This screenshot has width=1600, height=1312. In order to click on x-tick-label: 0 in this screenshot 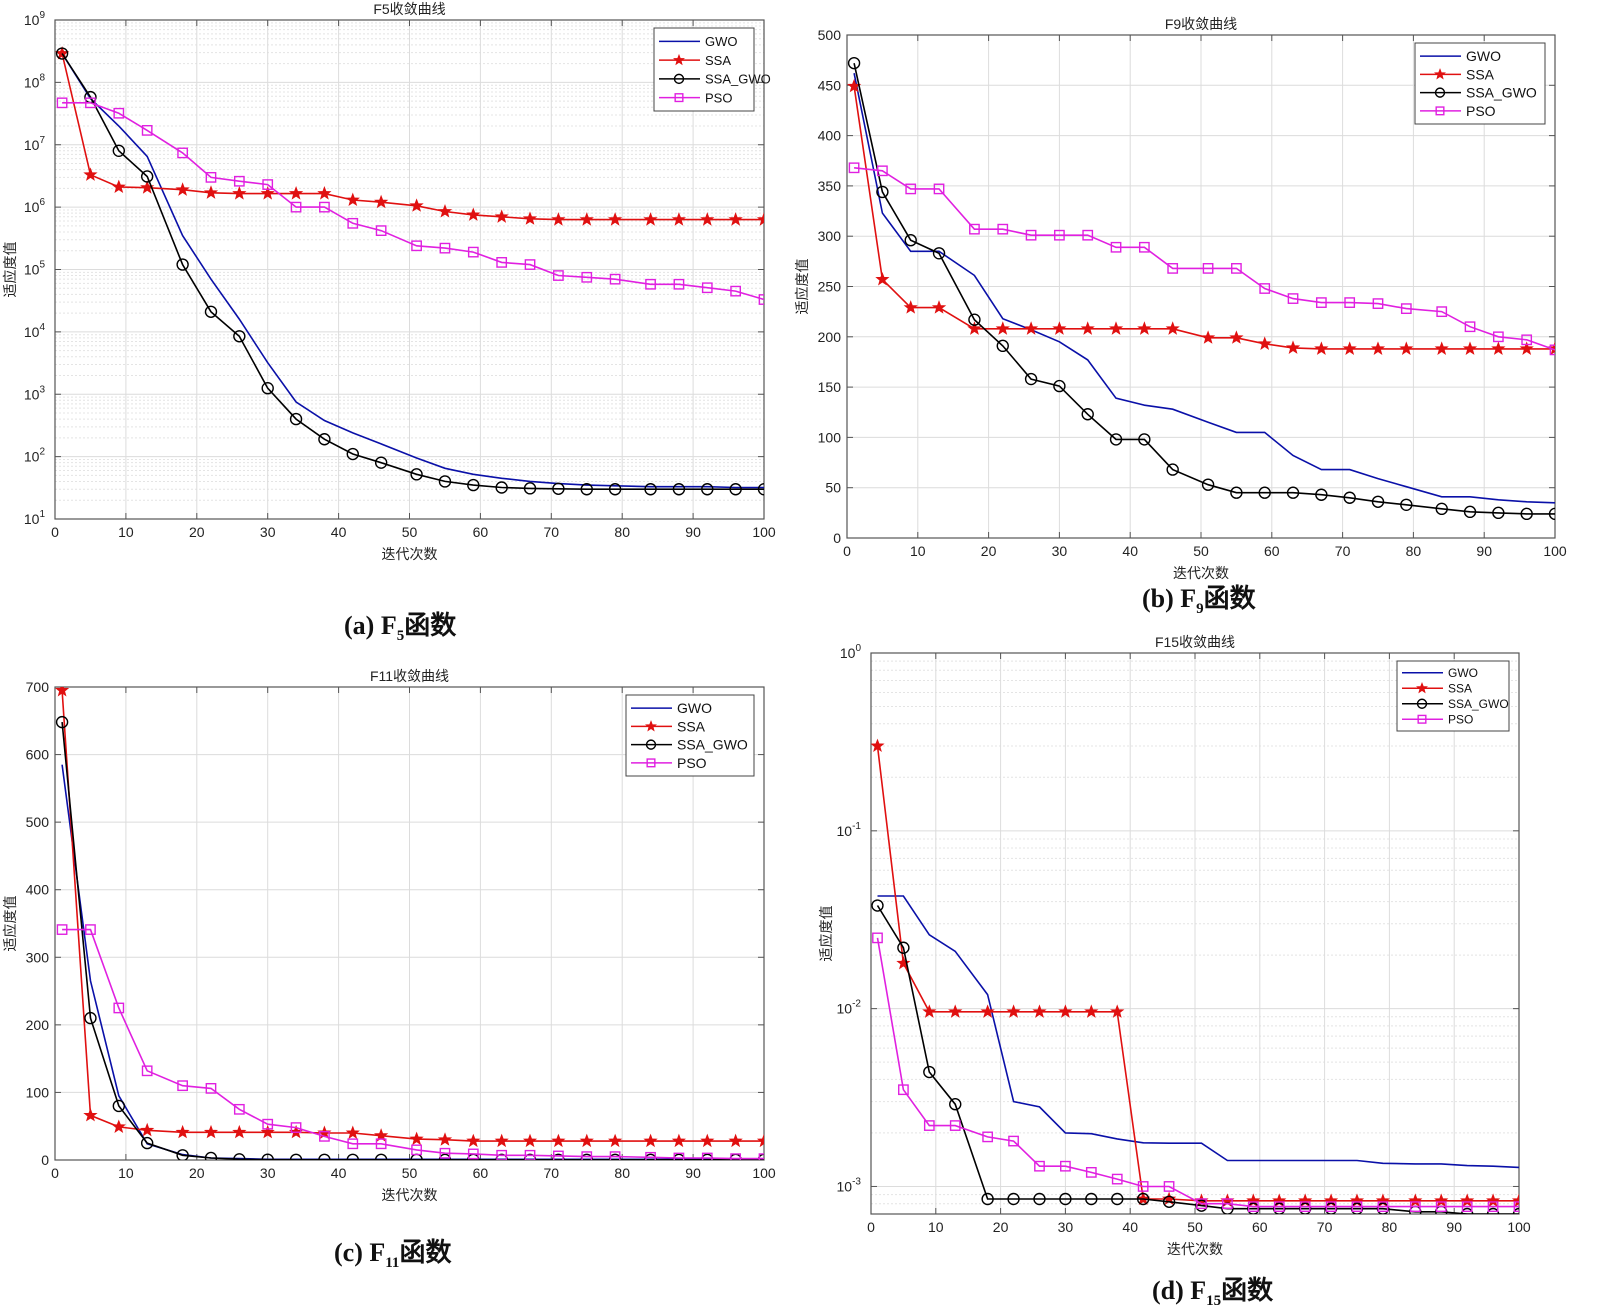, I will do `click(55, 1173)`.